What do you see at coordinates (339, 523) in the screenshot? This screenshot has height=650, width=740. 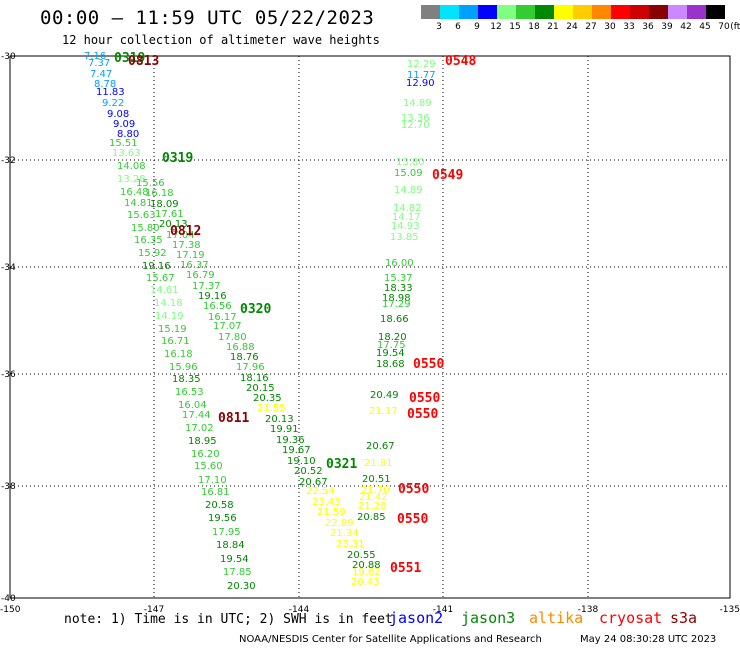 I see `wave-height-value: 22.89` at bounding box center [339, 523].